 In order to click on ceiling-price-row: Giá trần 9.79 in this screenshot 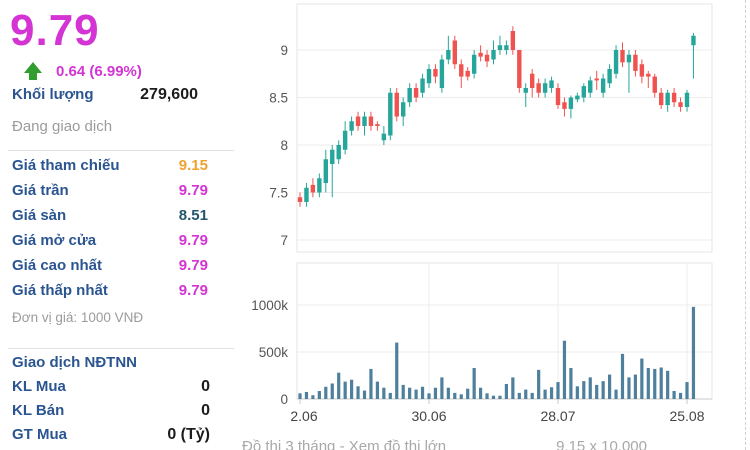, I will do `click(110, 194)`.